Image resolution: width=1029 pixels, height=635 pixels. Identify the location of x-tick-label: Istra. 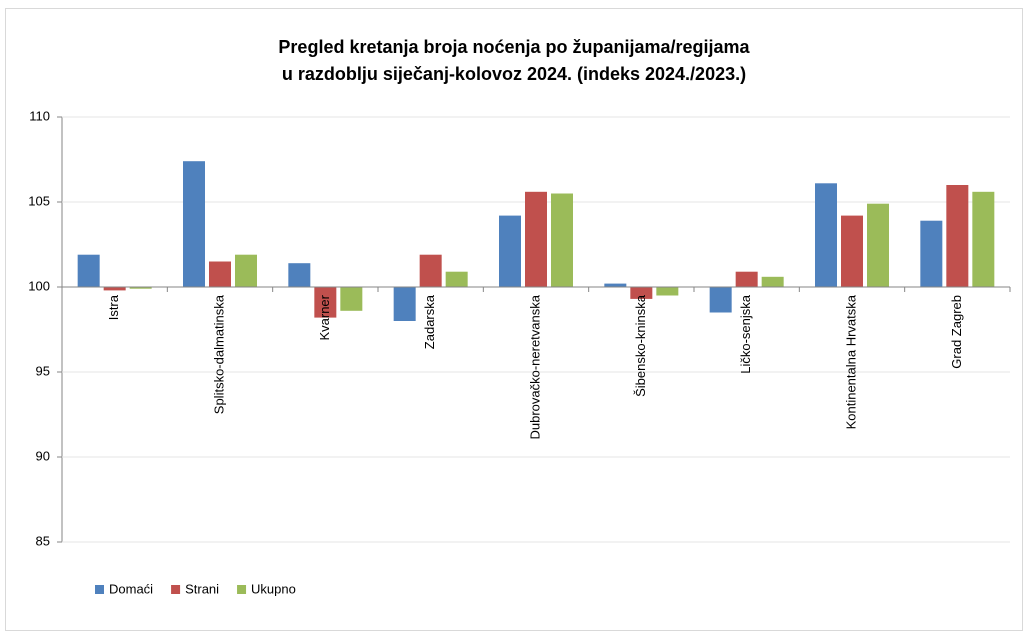
(113, 307).